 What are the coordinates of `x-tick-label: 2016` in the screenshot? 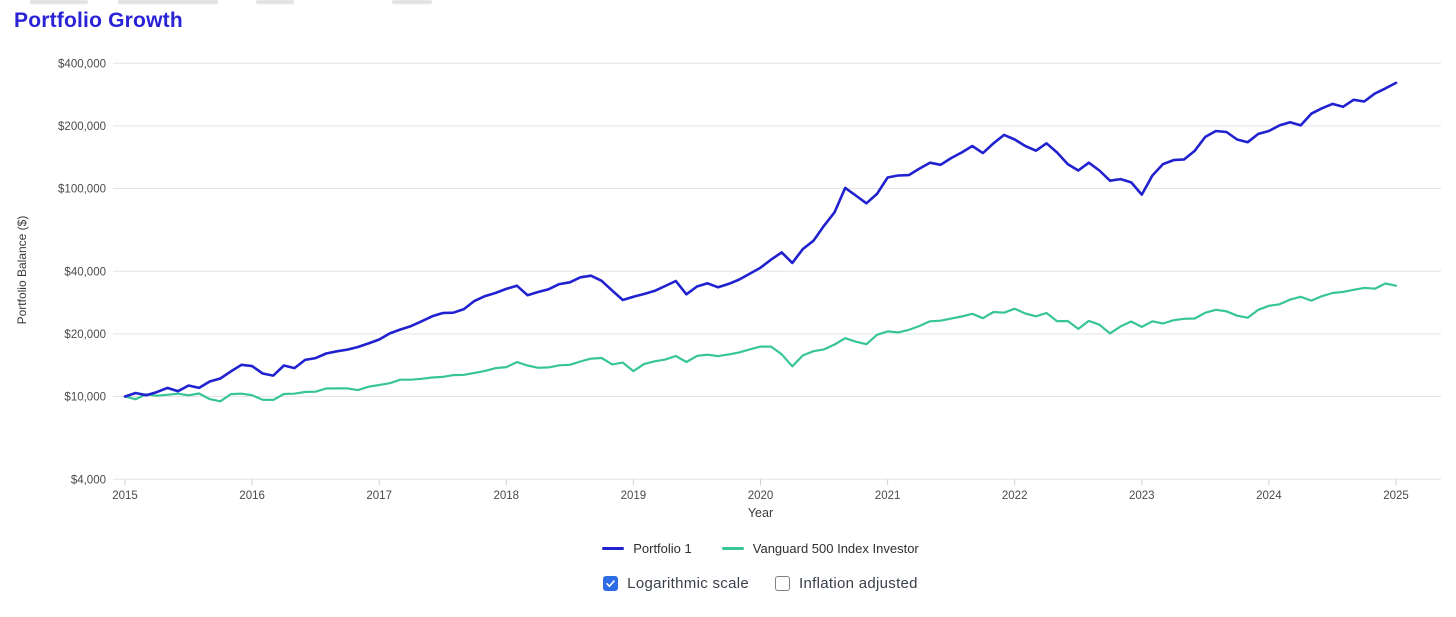 It's located at (252, 496).